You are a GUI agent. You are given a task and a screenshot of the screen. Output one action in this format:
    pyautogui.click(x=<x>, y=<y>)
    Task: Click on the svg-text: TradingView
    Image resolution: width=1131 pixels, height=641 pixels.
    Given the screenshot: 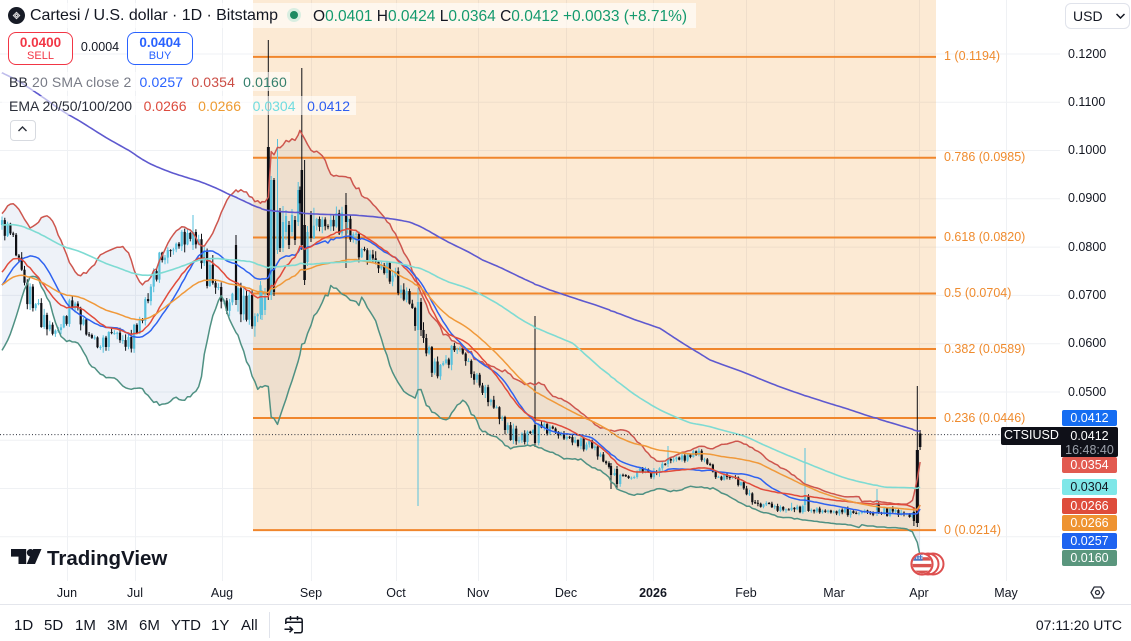 What is the action you would take?
    pyautogui.click(x=107, y=559)
    